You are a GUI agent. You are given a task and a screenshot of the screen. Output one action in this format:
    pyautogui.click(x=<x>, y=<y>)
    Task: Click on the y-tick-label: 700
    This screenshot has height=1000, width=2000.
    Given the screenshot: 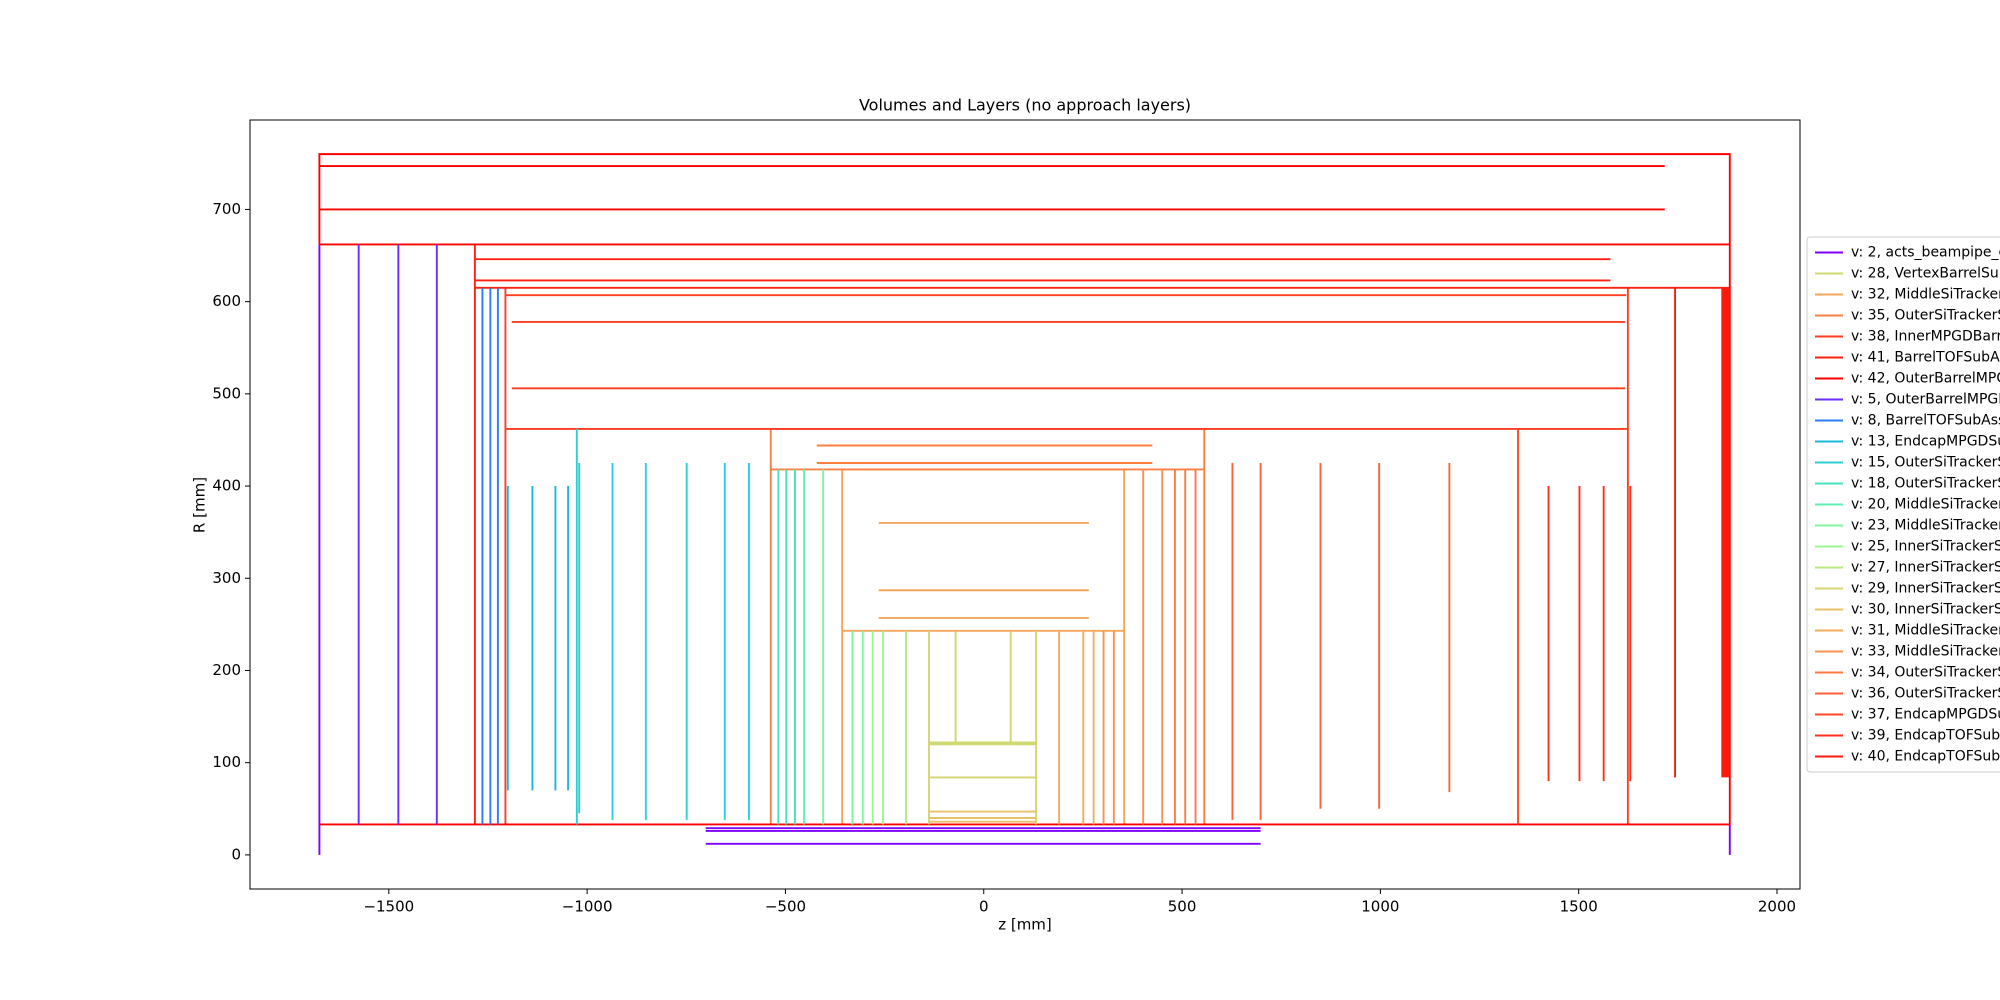 What is the action you would take?
    pyautogui.click(x=226, y=209)
    